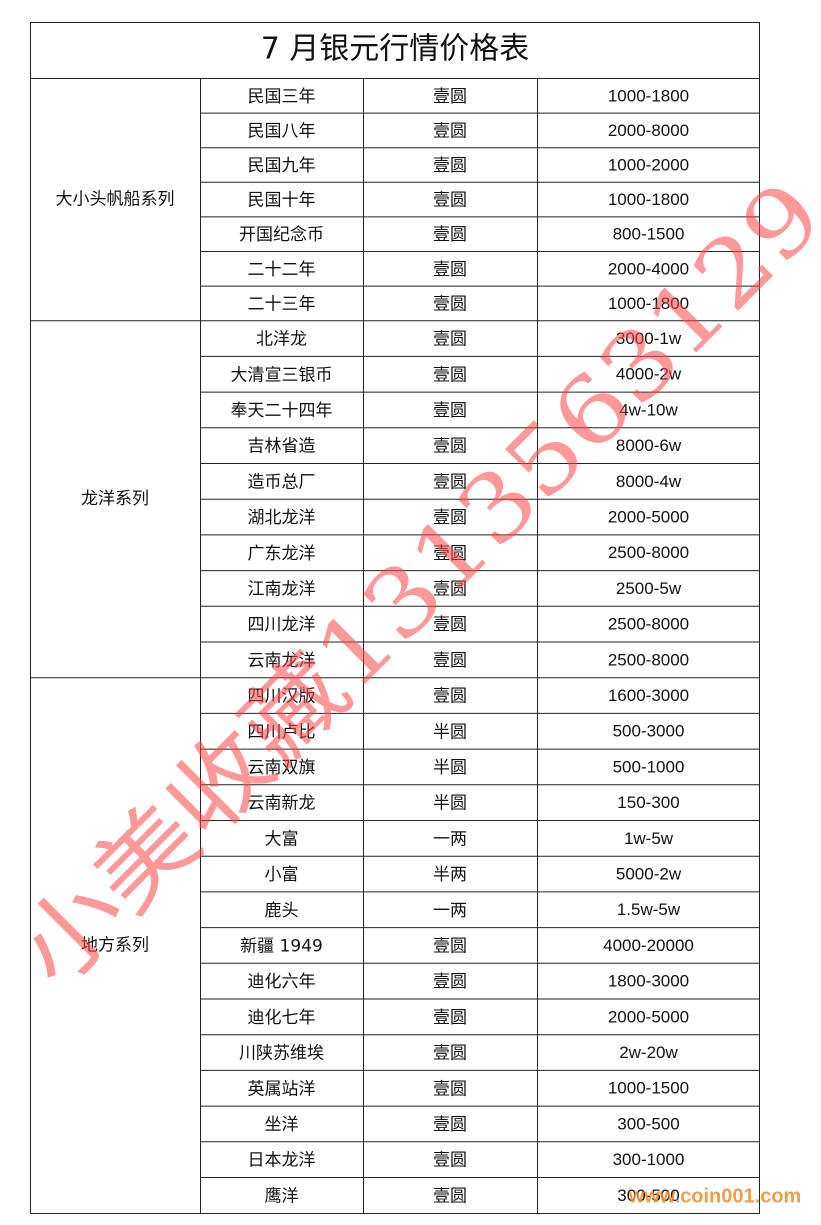 Image resolution: width=821 pixels, height=1225 pixels. Describe the element at coordinates (649, 1159) in the screenshot. I see `price: 300-1000` at that location.